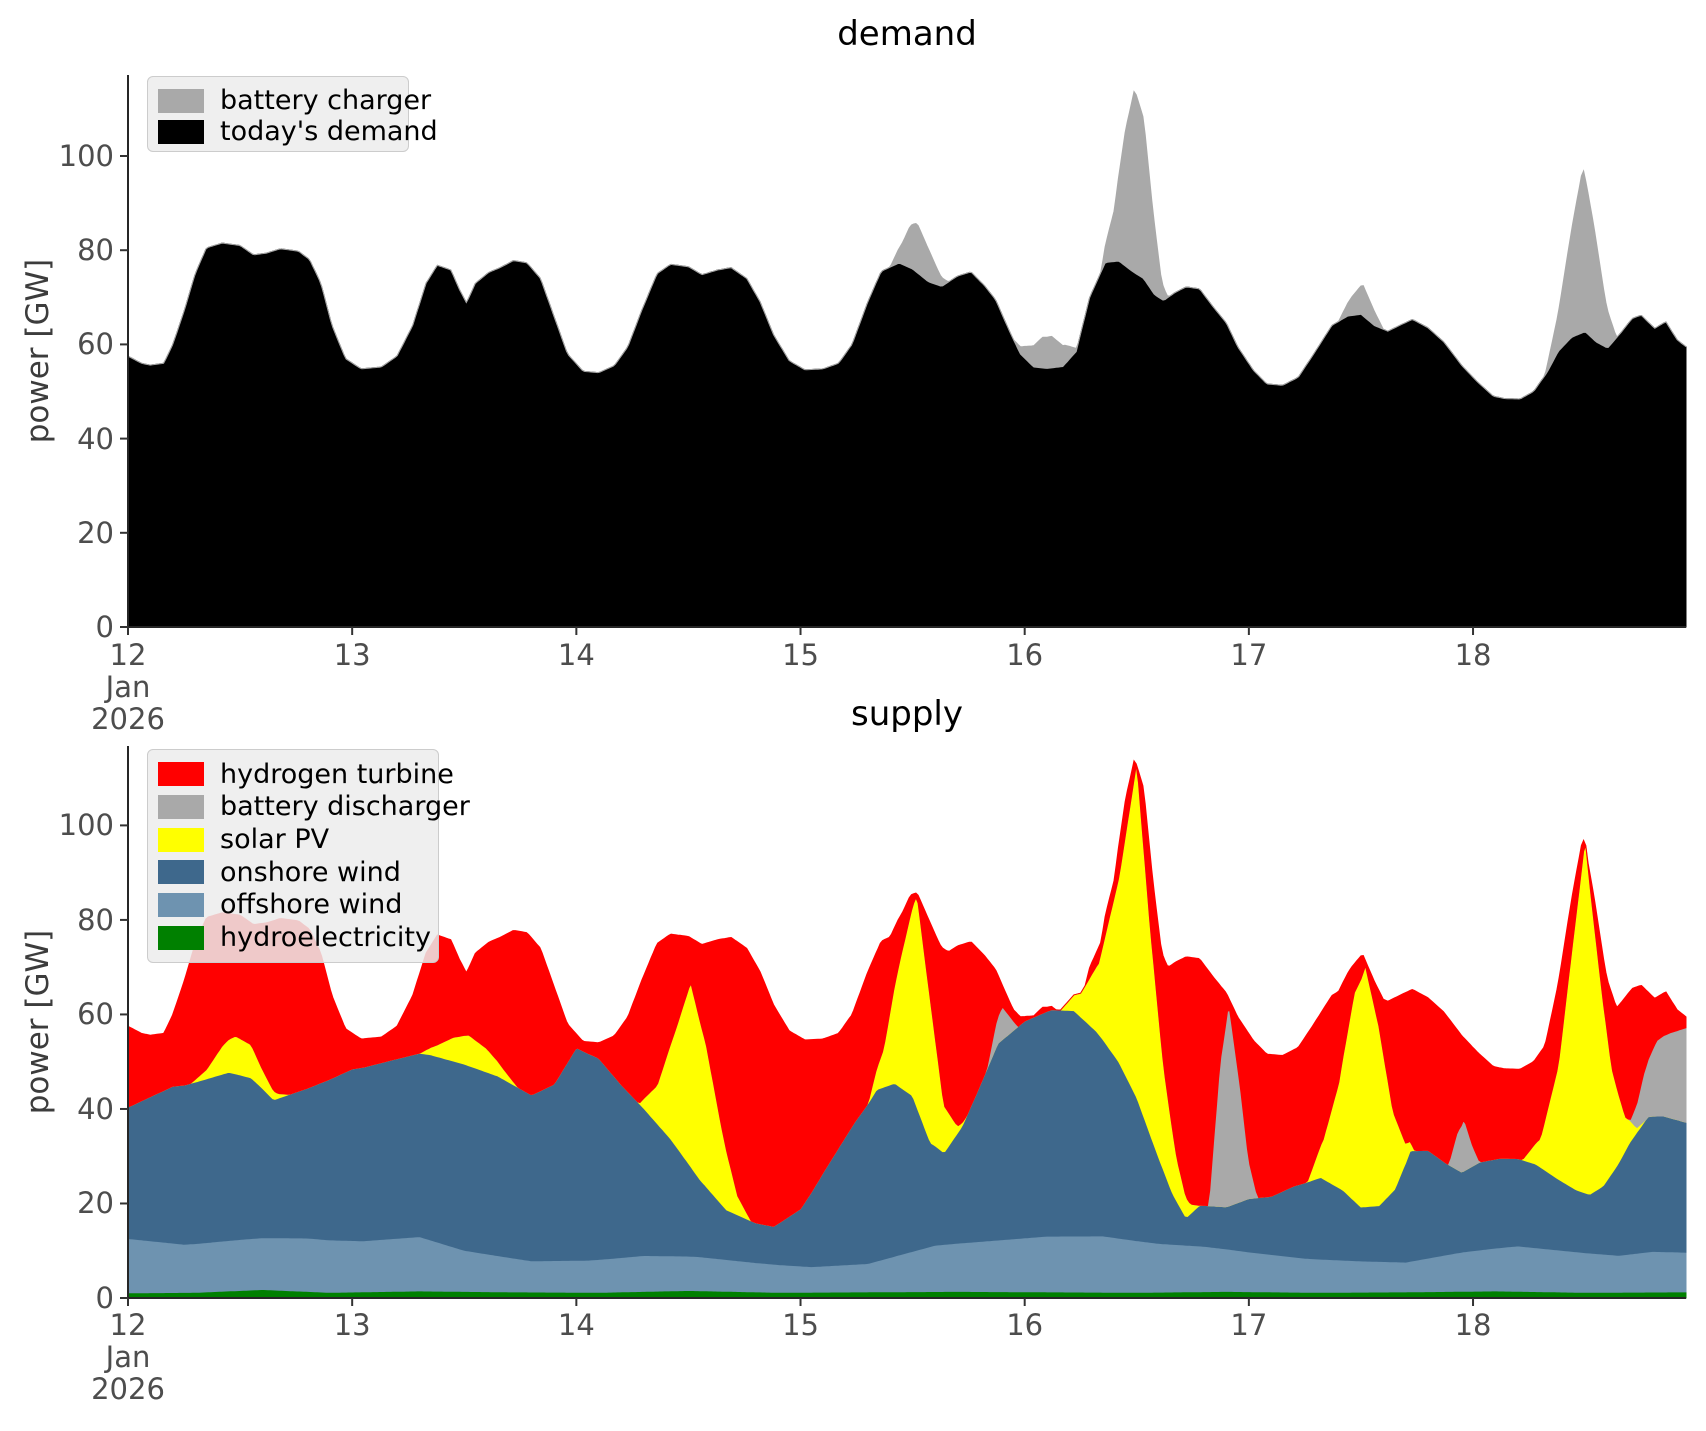  I want to click on legend-item-solar-pv: solar PV, so click(291, 839).